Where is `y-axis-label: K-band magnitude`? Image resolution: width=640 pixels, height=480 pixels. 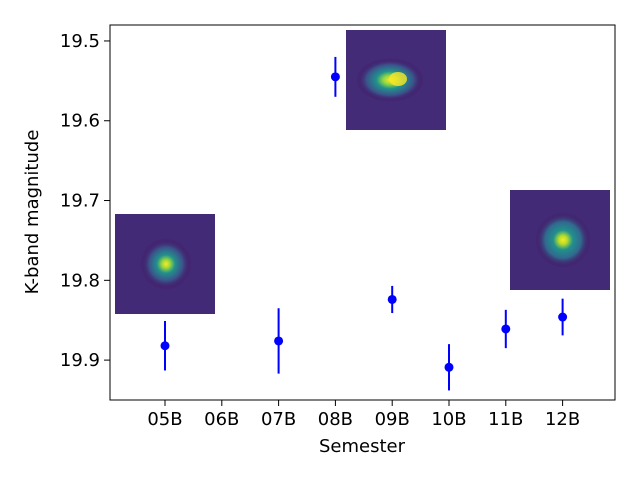
y-axis-label: K-band magnitude is located at coordinates (32, 212).